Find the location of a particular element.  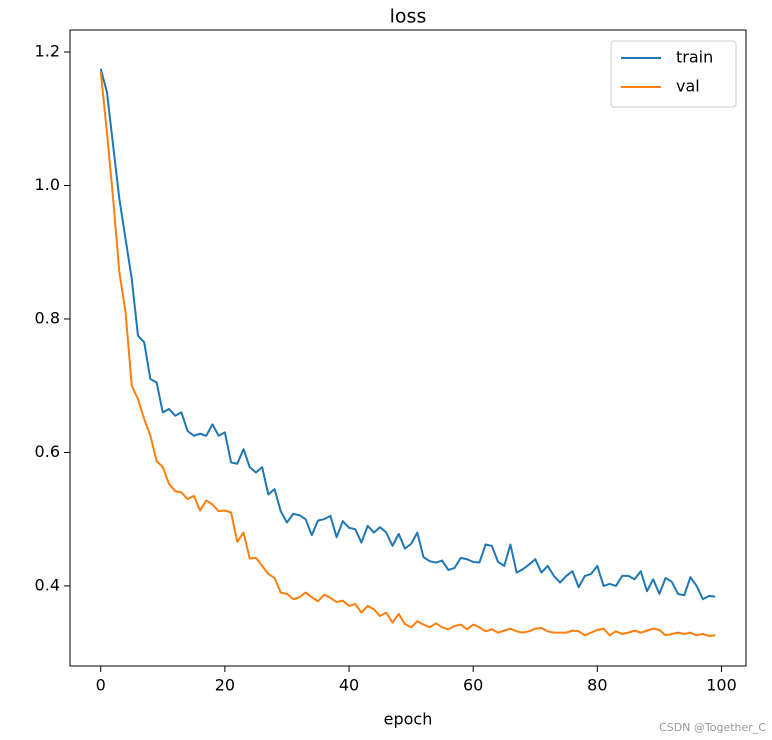

y-tick-label: 1.2 is located at coordinates (47, 51).